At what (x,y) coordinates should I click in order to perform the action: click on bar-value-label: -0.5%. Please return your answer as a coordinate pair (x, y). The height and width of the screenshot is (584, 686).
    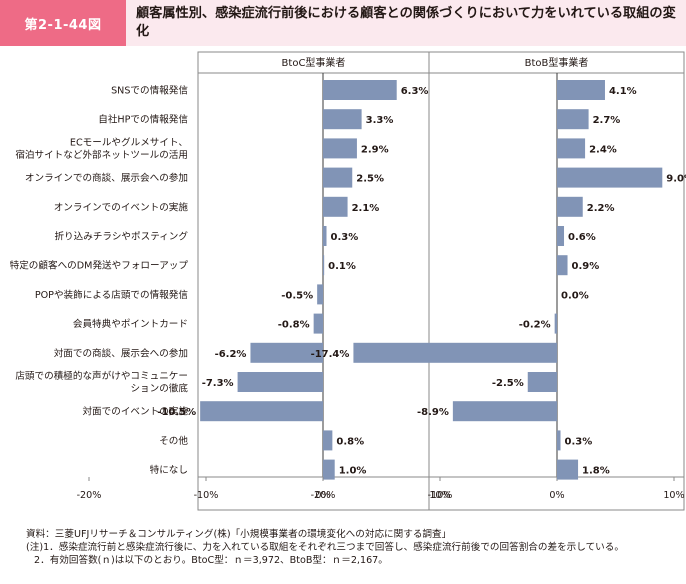
    Looking at the image, I should click on (297, 295).